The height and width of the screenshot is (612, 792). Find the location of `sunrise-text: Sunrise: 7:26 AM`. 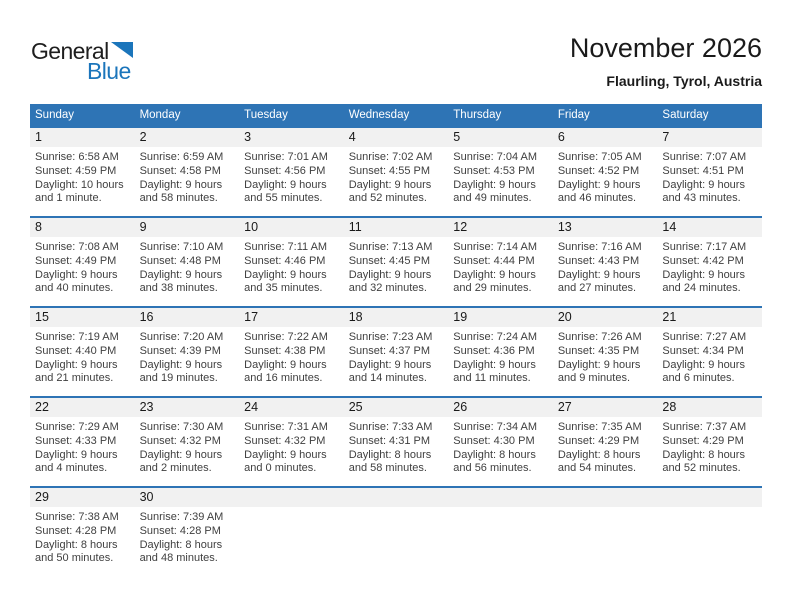

sunrise-text: Sunrise: 7:26 AM is located at coordinates (599, 337).